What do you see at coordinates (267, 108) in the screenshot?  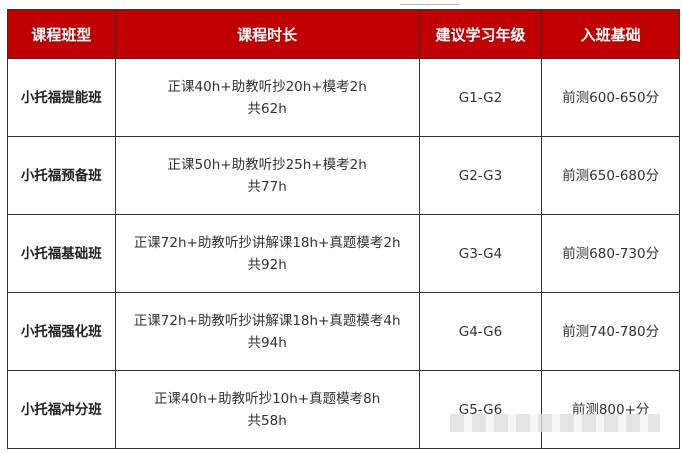 I see `duration-total: 共62h` at bounding box center [267, 108].